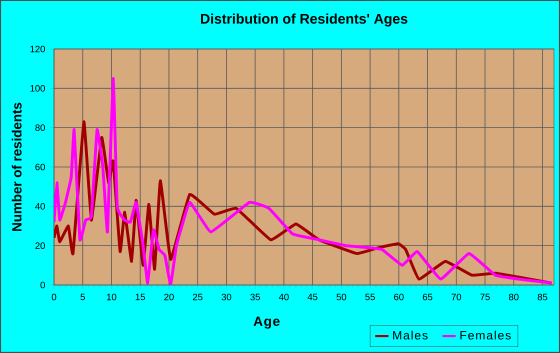  I want to click on x-axis-title: Age, so click(267, 322).